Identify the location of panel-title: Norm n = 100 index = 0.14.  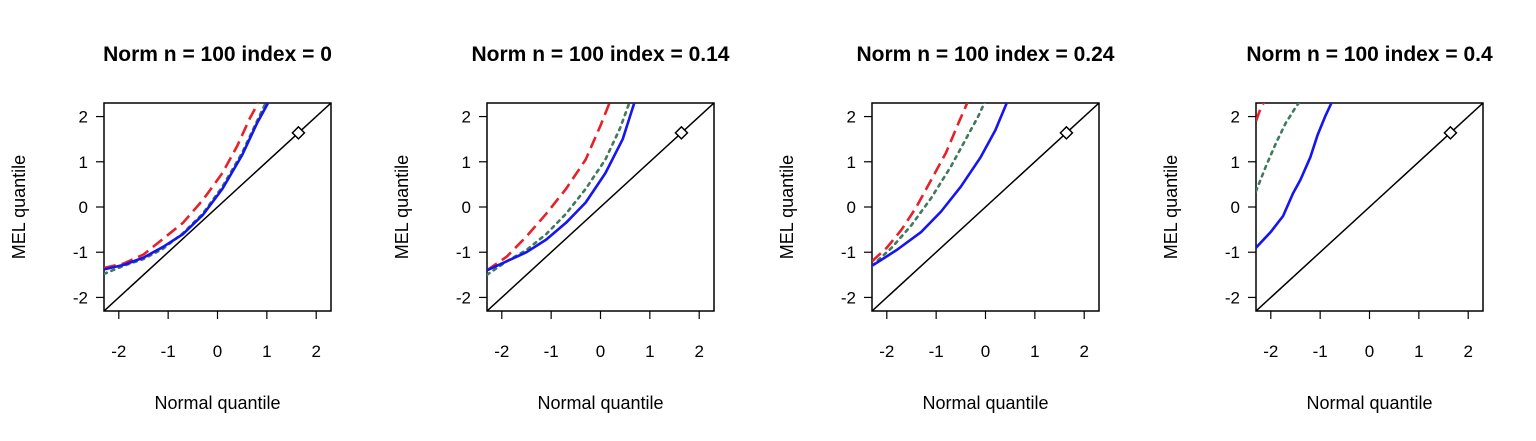
(601, 54).